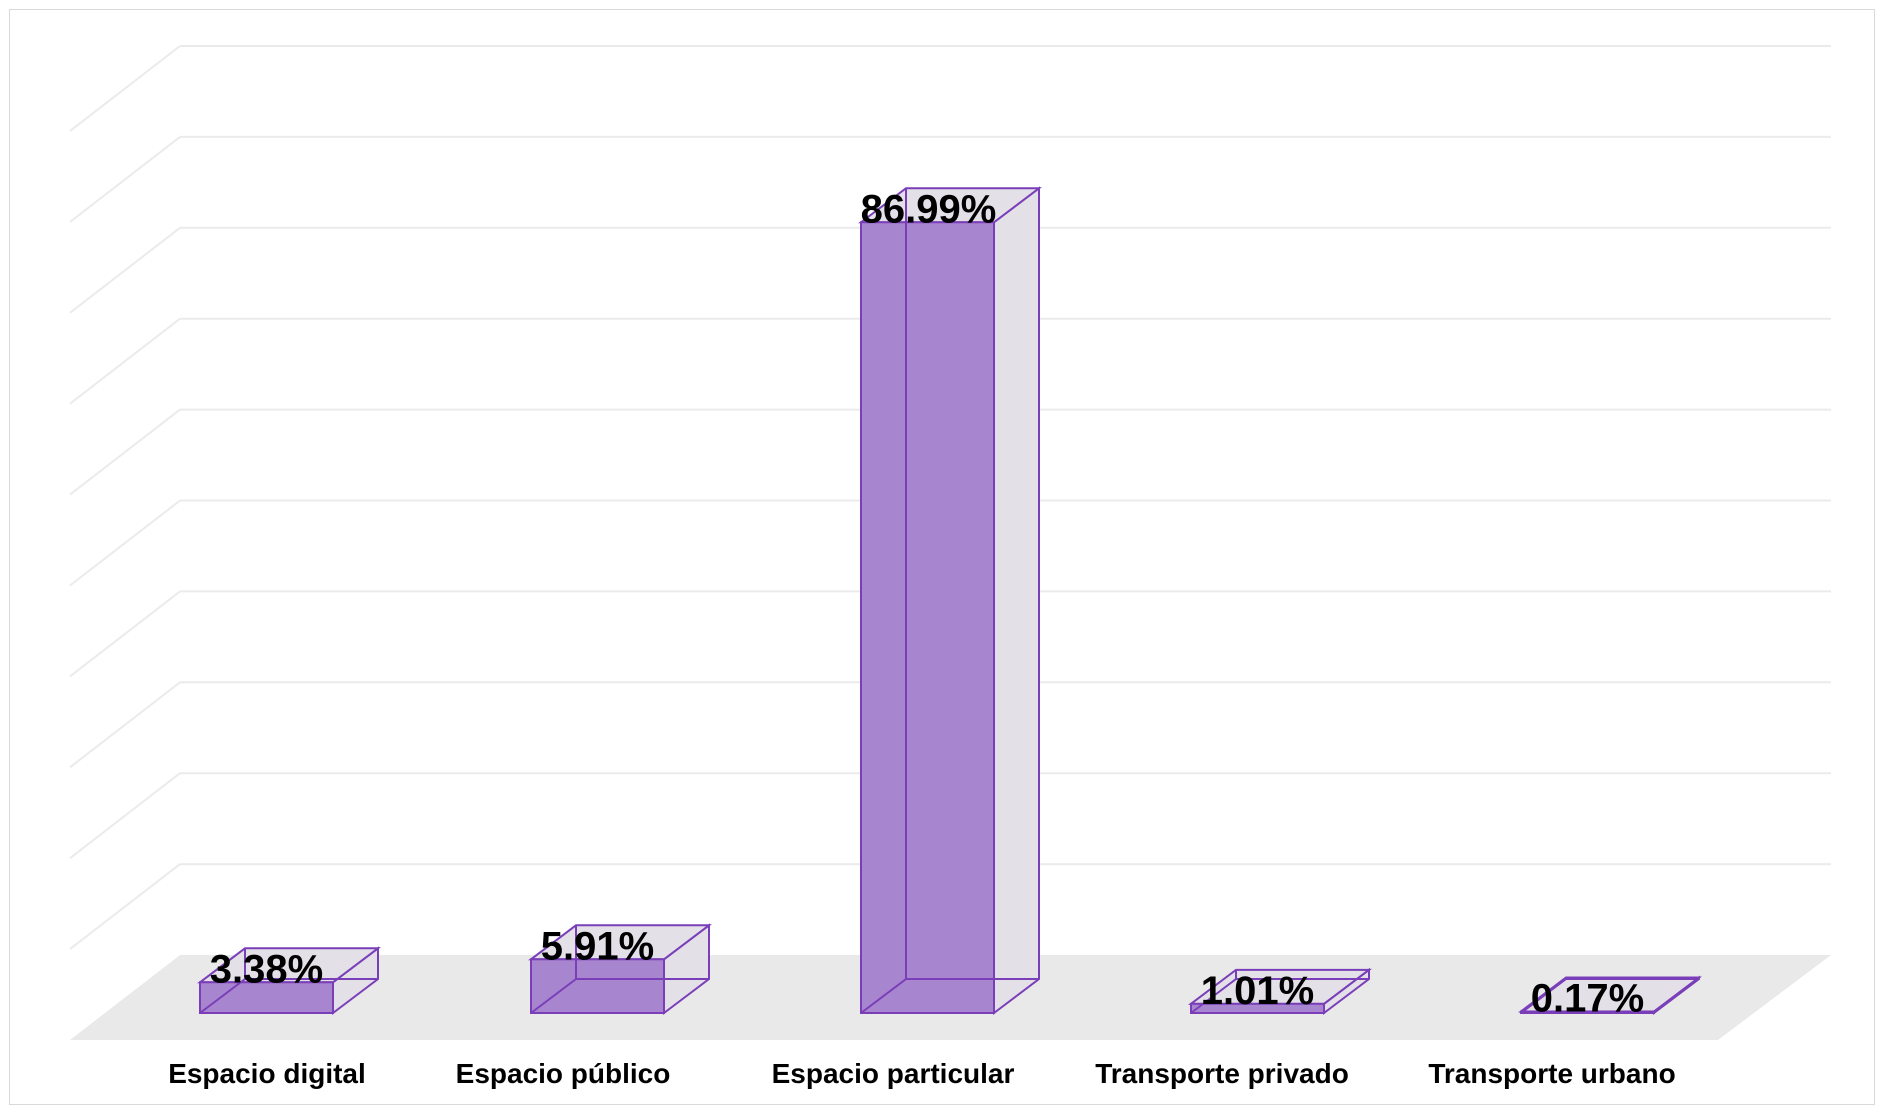 Image resolution: width=1879 pixels, height=1107 pixels. I want to click on data-label: 5.91%, so click(597, 946).